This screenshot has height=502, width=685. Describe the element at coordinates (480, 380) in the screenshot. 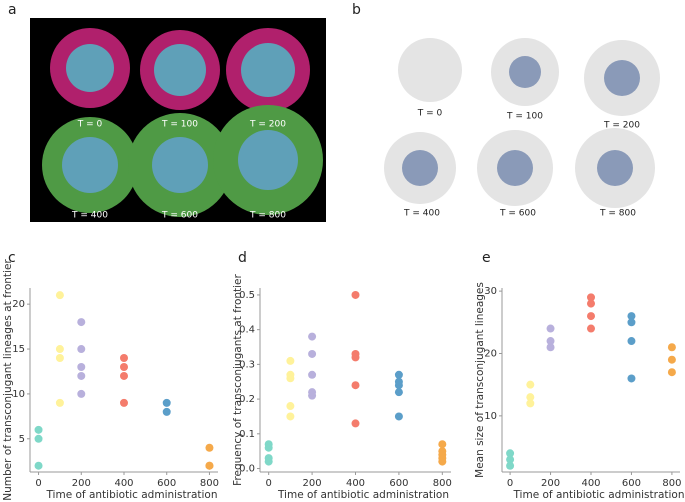

I see `y-axis-title: Mean size of transconjugant lineages` at that location.